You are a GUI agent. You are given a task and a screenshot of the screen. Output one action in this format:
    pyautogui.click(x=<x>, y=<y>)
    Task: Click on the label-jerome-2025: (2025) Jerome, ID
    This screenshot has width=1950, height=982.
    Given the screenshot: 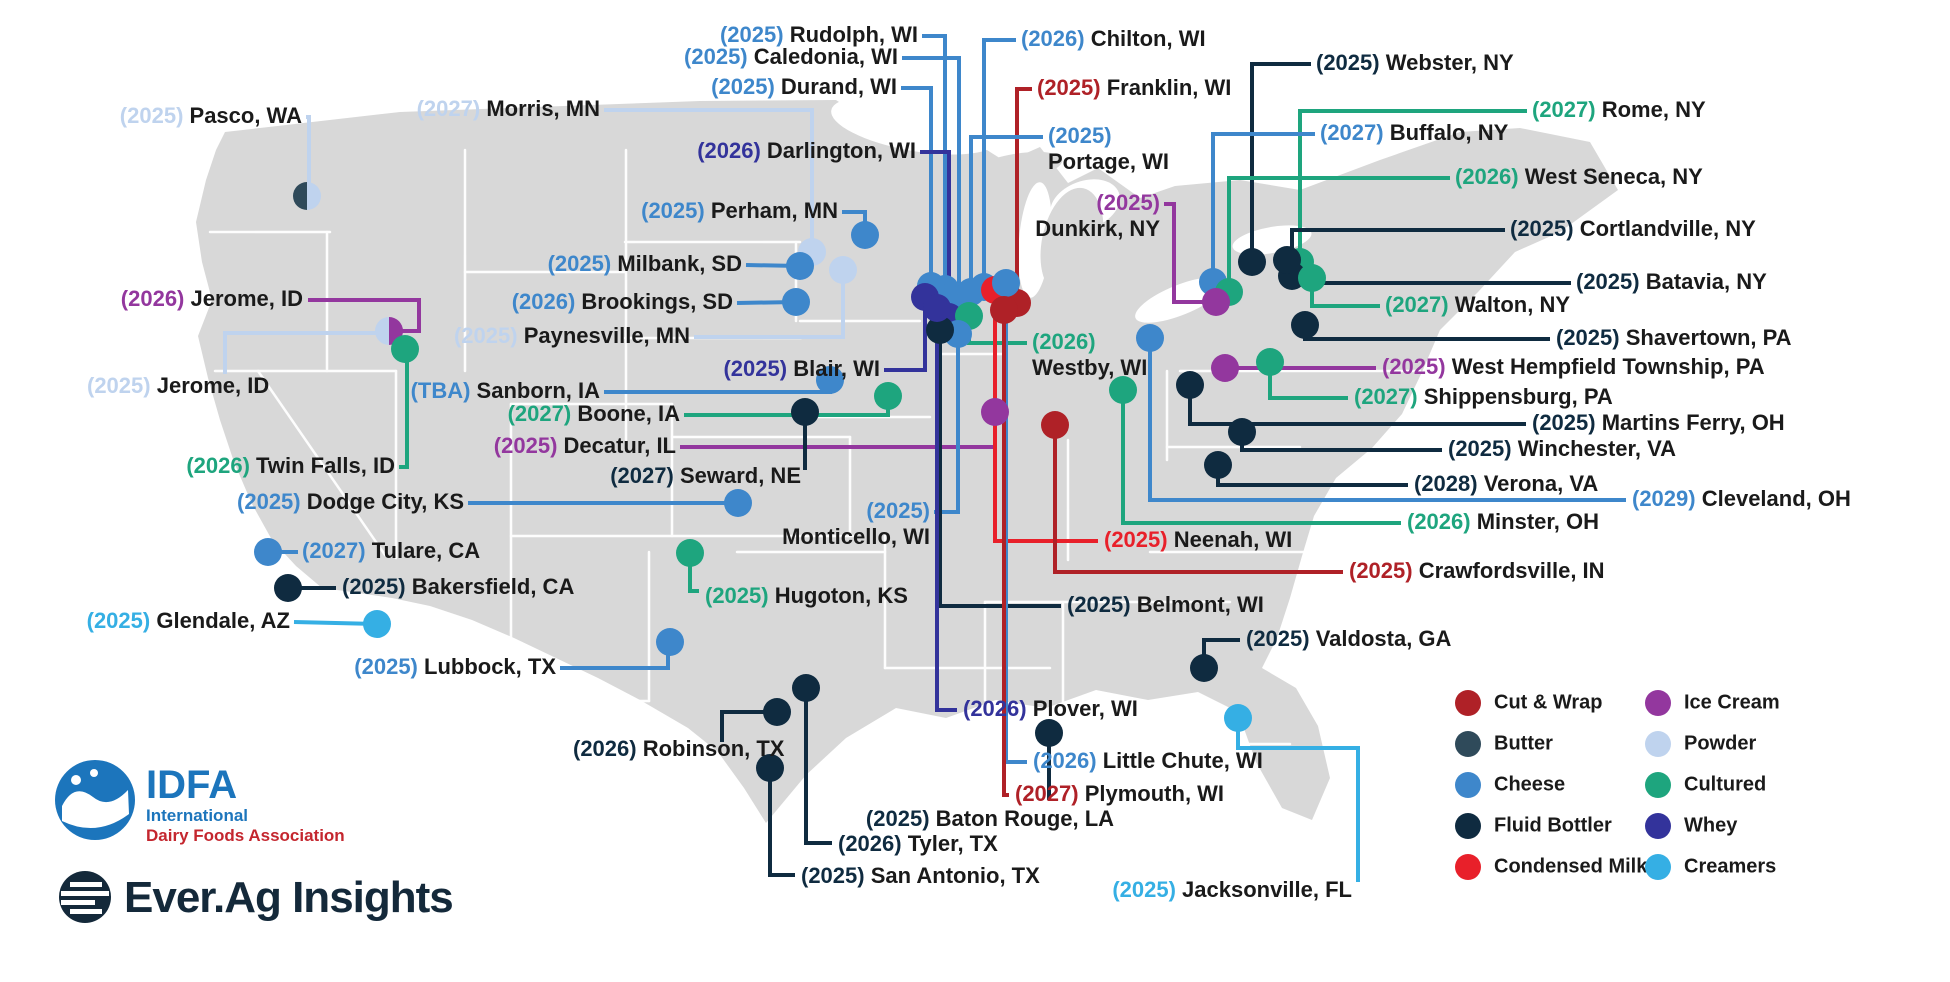 What is the action you would take?
    pyautogui.click(x=178, y=385)
    